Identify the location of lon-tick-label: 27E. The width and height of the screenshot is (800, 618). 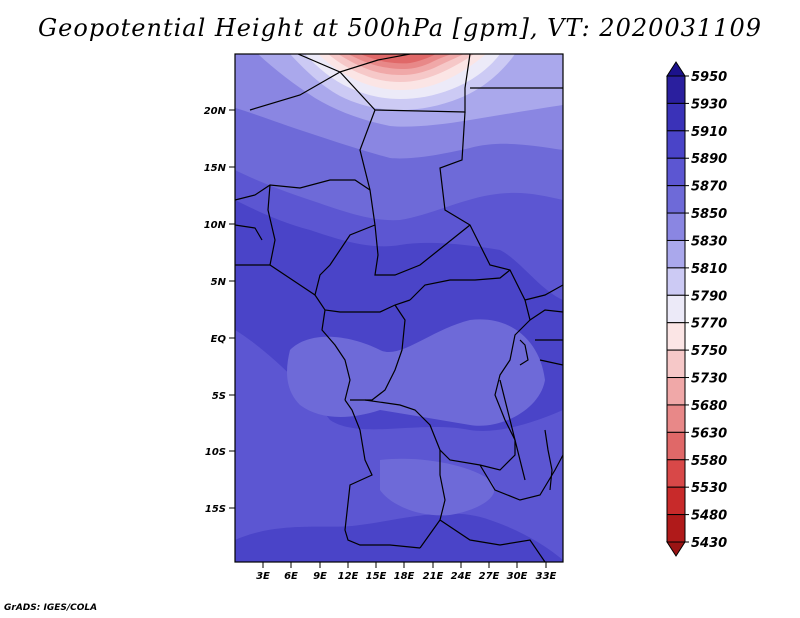
(489, 576).